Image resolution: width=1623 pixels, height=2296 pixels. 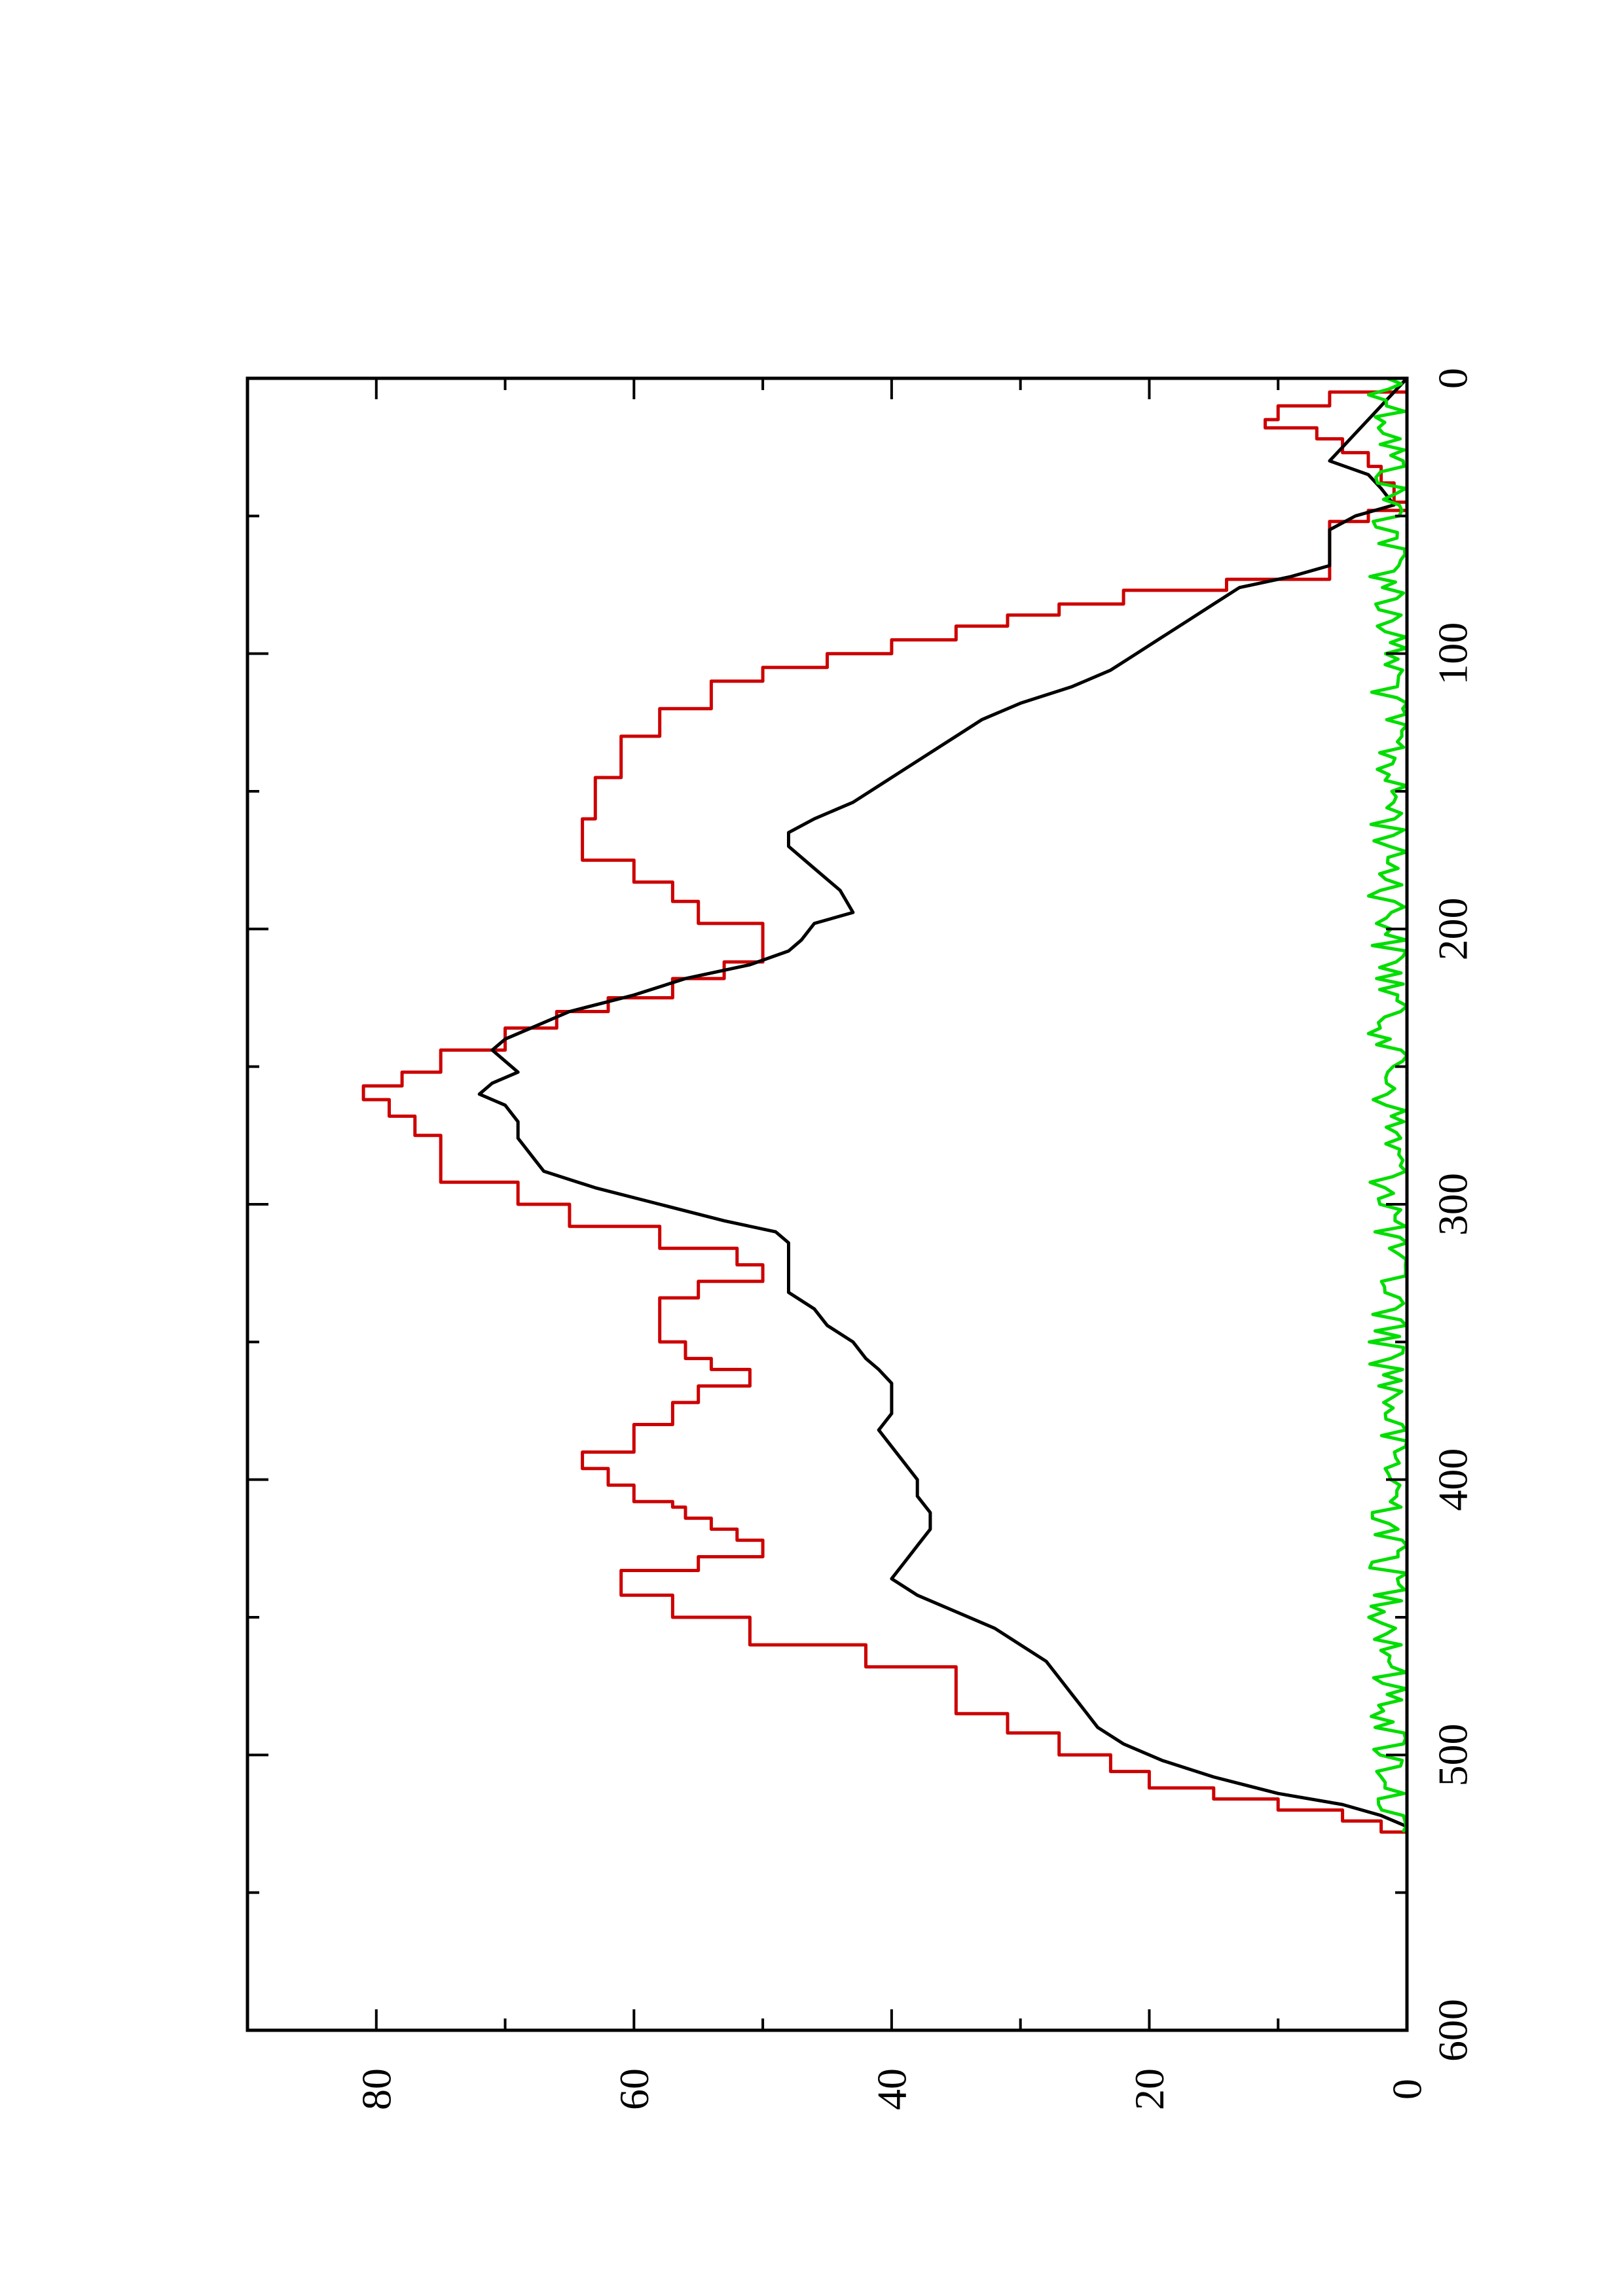 I want to click on x-tick-label: 600, so click(x=1453, y=2030).